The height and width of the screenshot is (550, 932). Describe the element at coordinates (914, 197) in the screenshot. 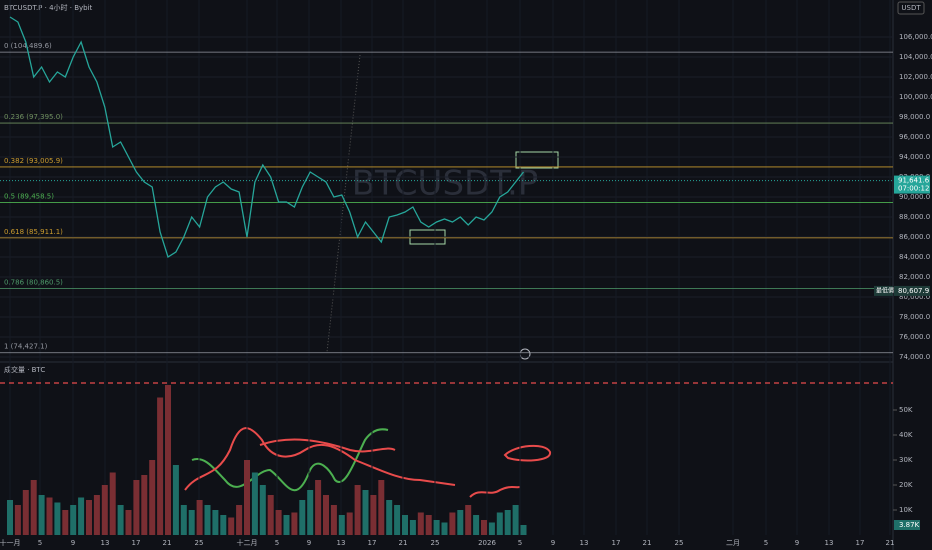

I see `y-tick-label: 90,000.0` at that location.